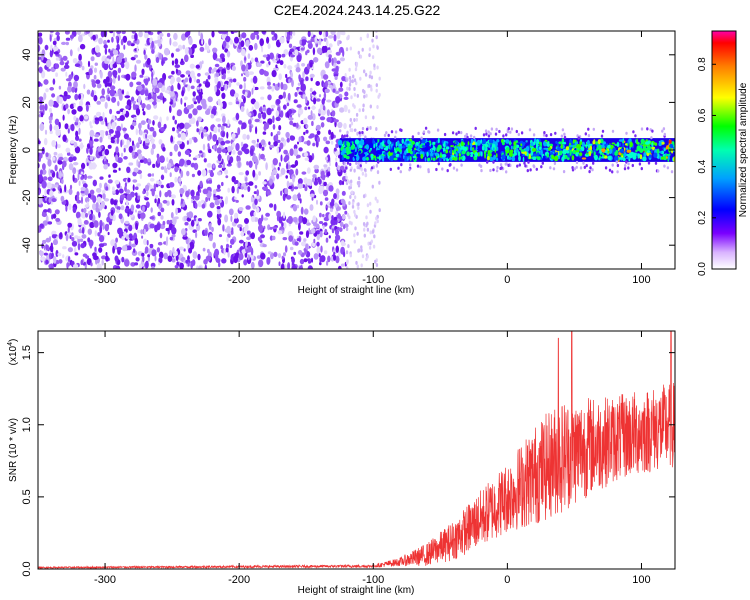 The width and height of the screenshot is (750, 600). What do you see at coordinates (356, 290) in the screenshot?
I see `x-axis-label-top: Height of straight line (km)` at bounding box center [356, 290].